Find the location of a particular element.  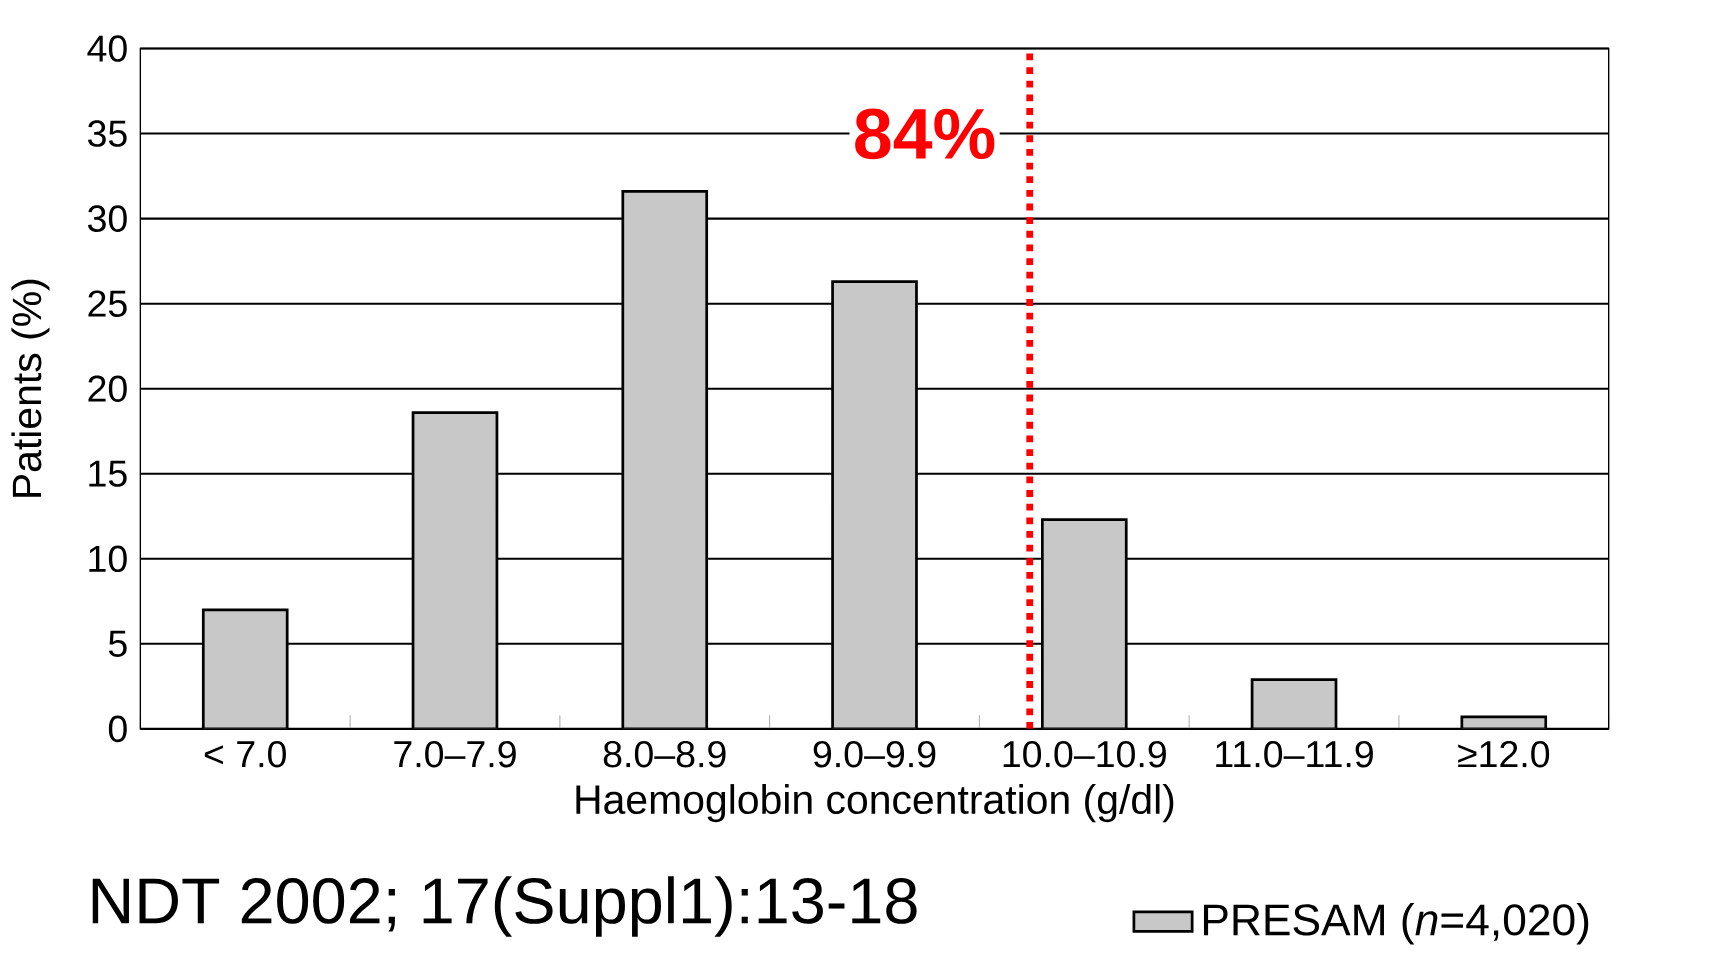

x-tick-label: 7.0–7.9 is located at coordinates (455, 754).